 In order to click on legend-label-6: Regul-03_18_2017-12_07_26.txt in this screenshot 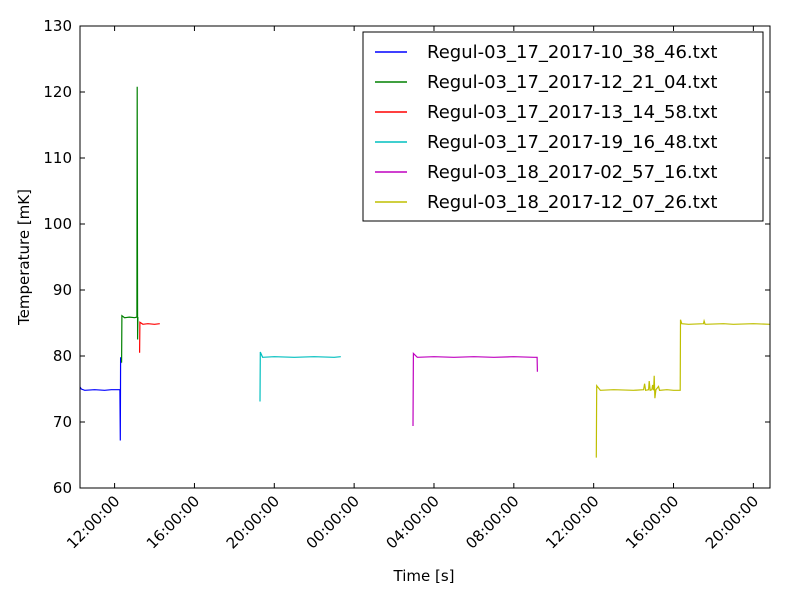, I will do `click(572, 202)`.